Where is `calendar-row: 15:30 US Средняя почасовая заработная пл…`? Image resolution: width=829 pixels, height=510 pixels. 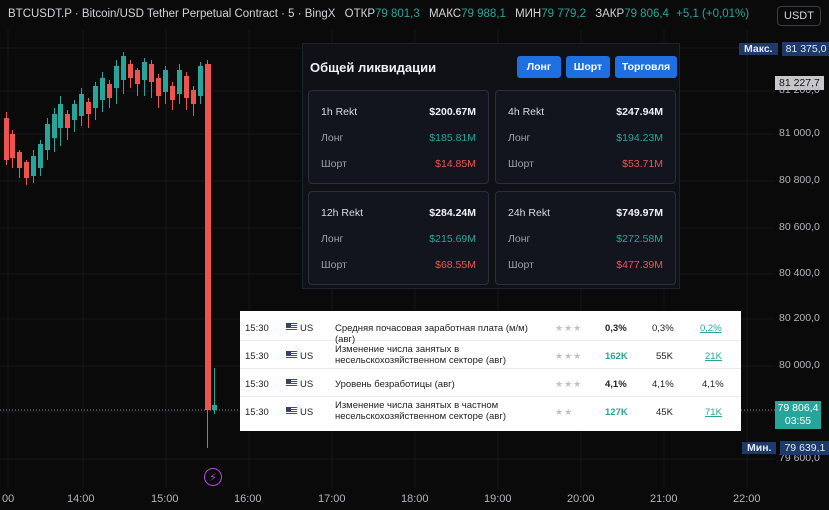
calendar-row: 15:30 US Средняя почасовая заработная пл… is located at coordinates (490, 329).